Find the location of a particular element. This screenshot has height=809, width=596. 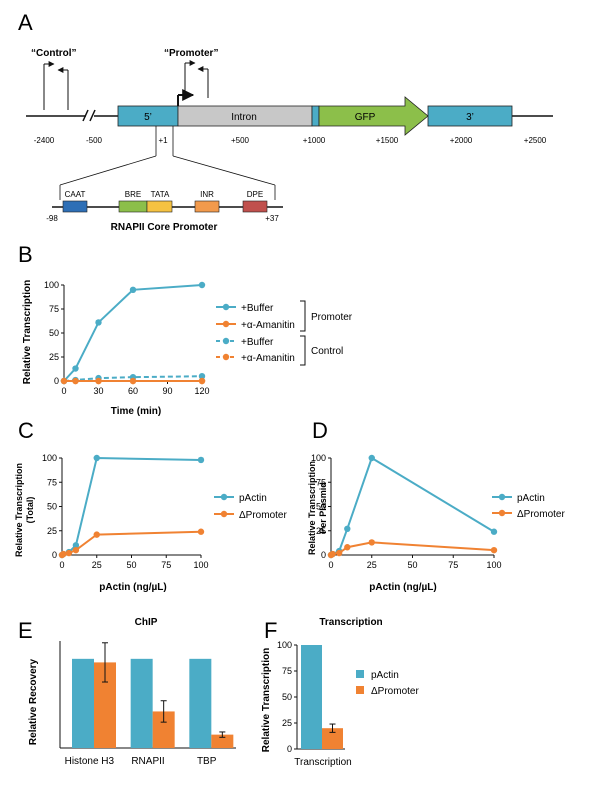

element-bre is located at coordinates (133, 206).